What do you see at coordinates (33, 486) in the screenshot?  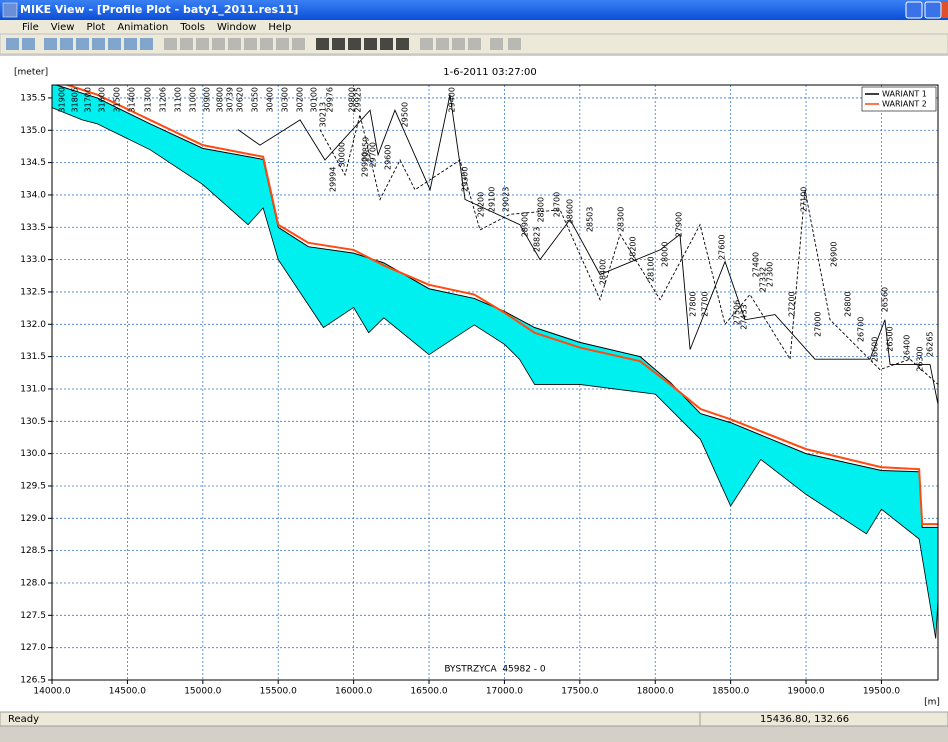 I see `y-tick-label: 129.5` at bounding box center [33, 486].